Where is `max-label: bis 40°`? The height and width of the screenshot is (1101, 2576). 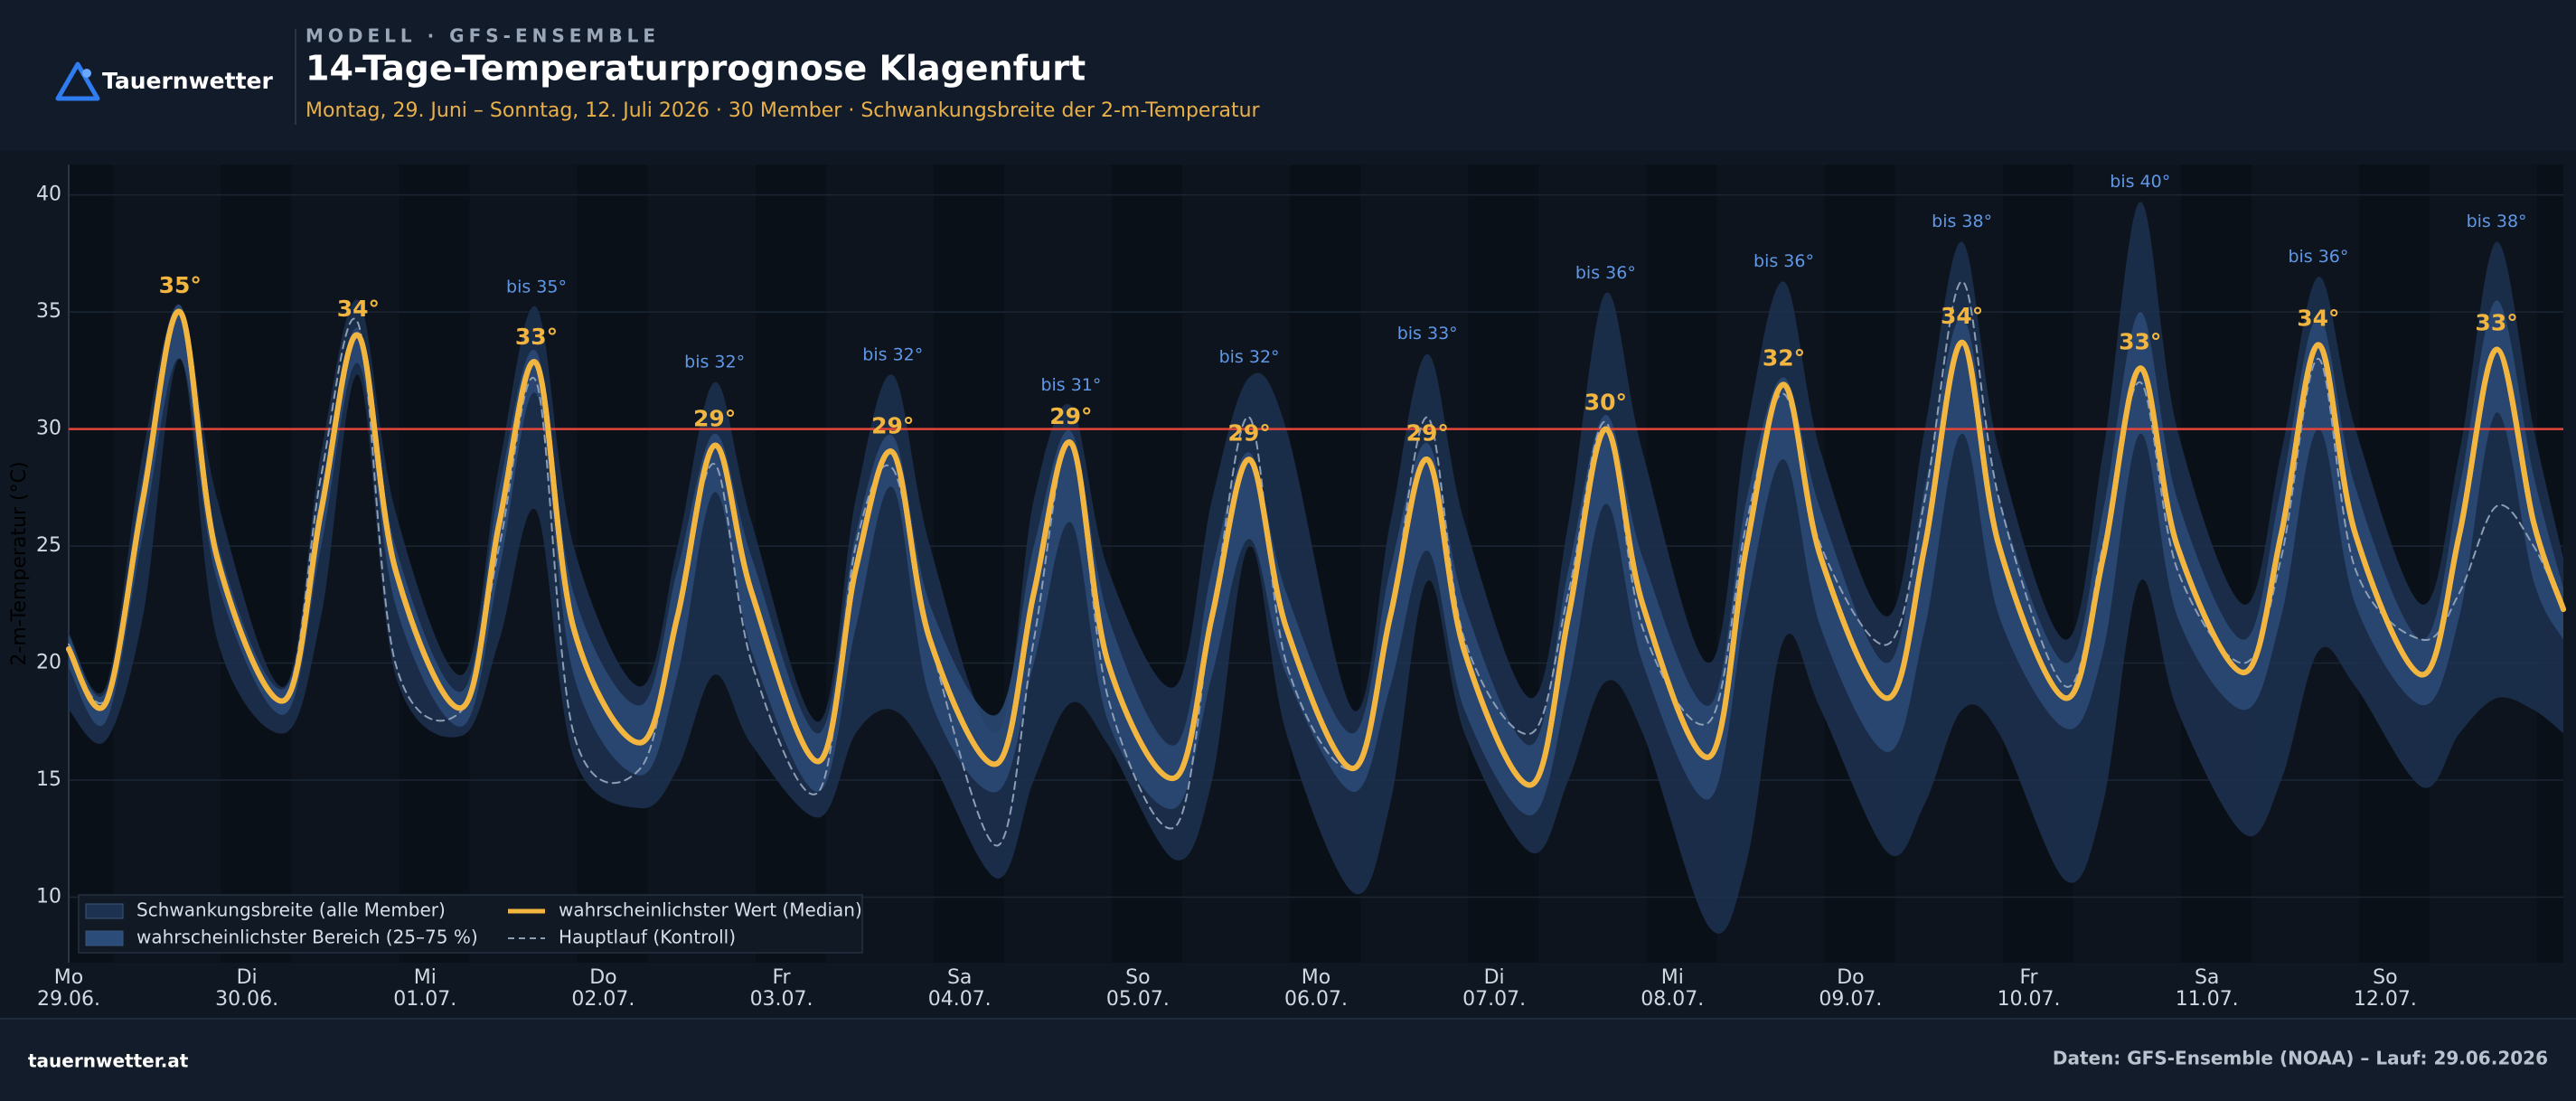
max-label: bis 40° is located at coordinates (2140, 182).